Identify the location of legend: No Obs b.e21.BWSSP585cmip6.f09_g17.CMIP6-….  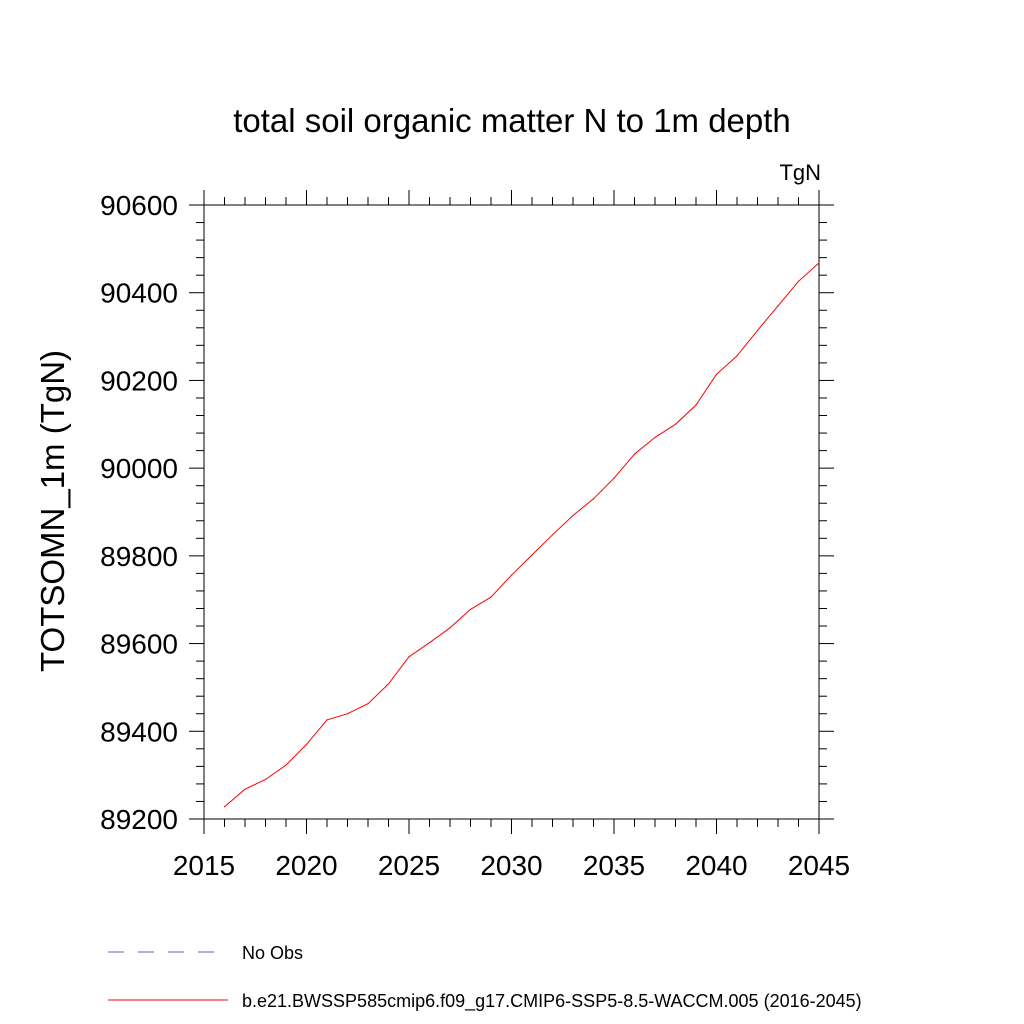
(485, 977).